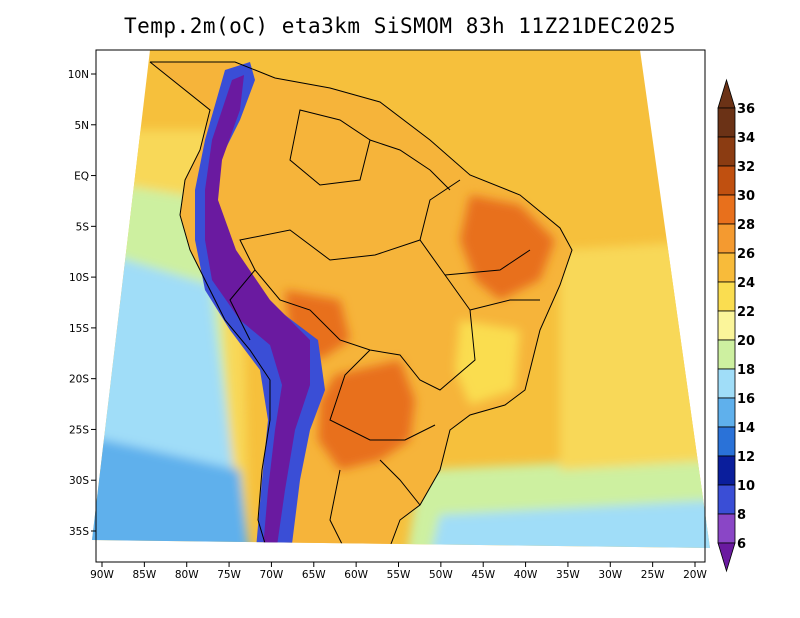 This screenshot has width=800, height=618. What do you see at coordinates (746, 428) in the screenshot?
I see `colorbar-label: 14` at bounding box center [746, 428].